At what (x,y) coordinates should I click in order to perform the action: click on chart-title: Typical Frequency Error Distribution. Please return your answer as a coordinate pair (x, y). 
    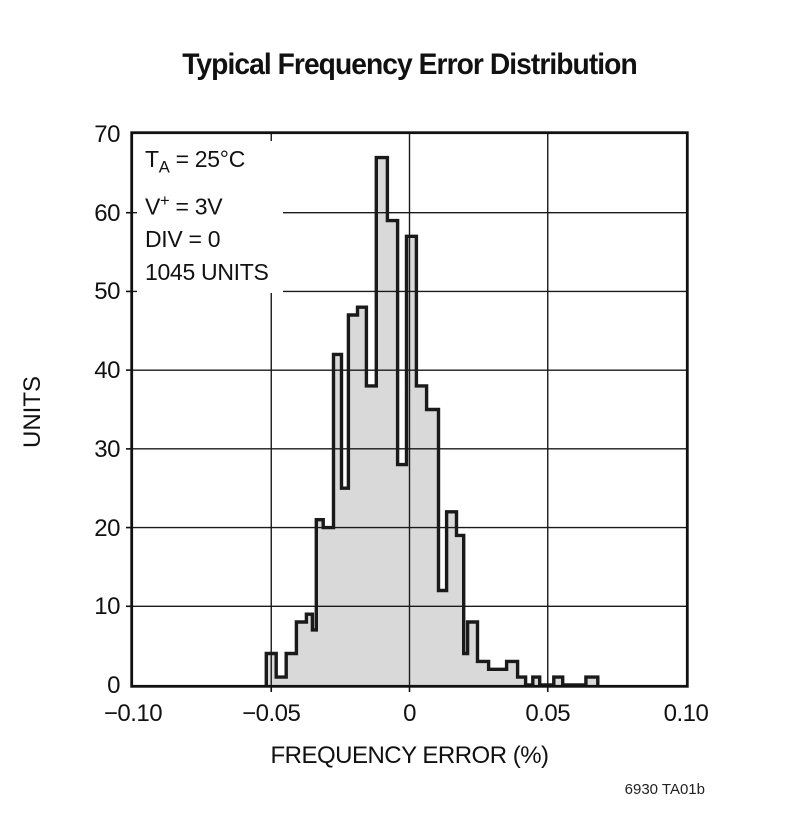
    Looking at the image, I should click on (409, 64).